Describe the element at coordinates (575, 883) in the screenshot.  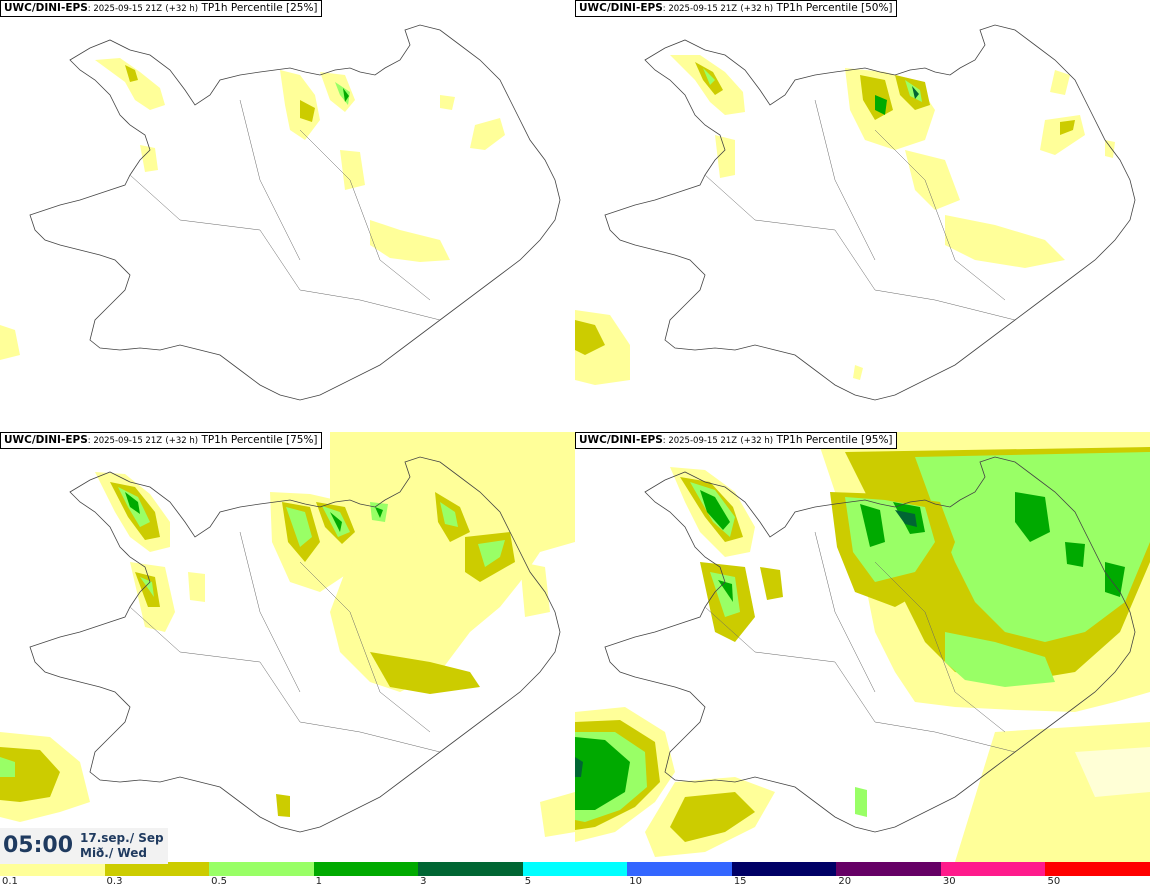
I see `colorbar-labels: 0.1 0.3 0.5 1 3 5 10 15 20 30 50` at that location.